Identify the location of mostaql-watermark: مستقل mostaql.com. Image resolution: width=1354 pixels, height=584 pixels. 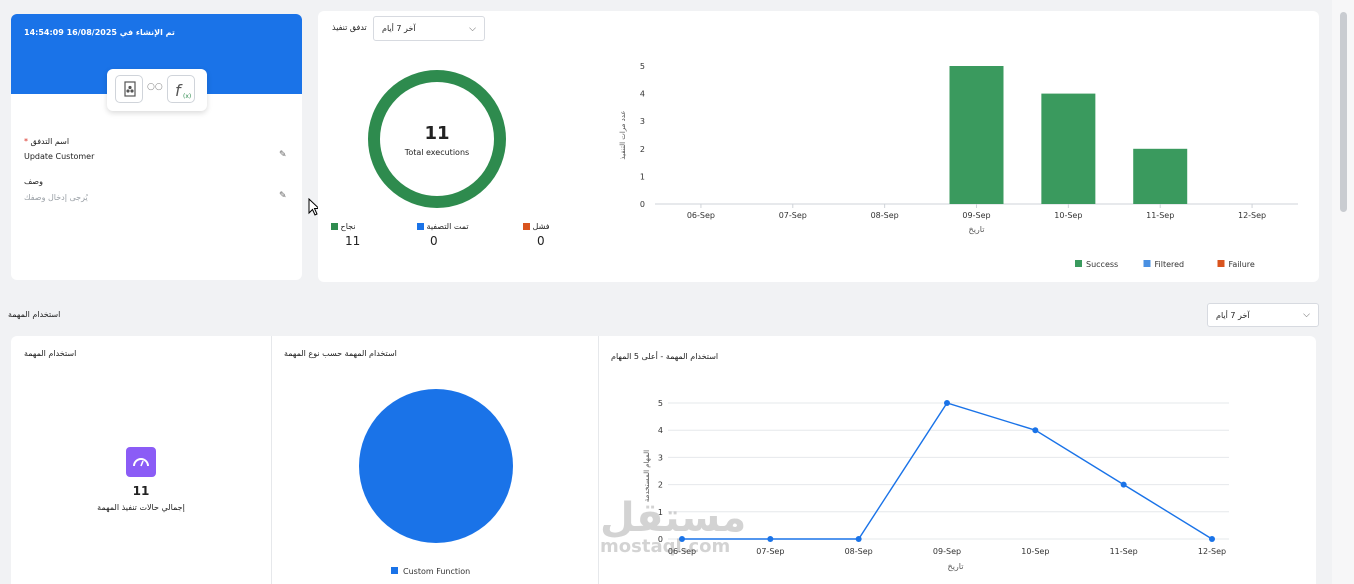
(673, 527).